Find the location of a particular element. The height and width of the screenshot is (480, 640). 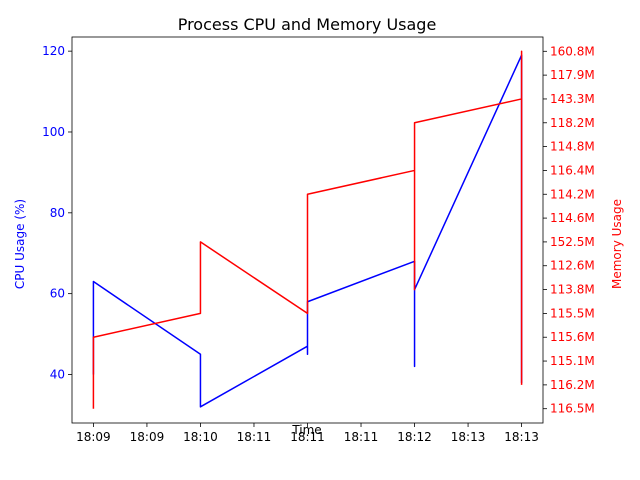

y-right-tick-label: 113.8M is located at coordinates (572, 290).